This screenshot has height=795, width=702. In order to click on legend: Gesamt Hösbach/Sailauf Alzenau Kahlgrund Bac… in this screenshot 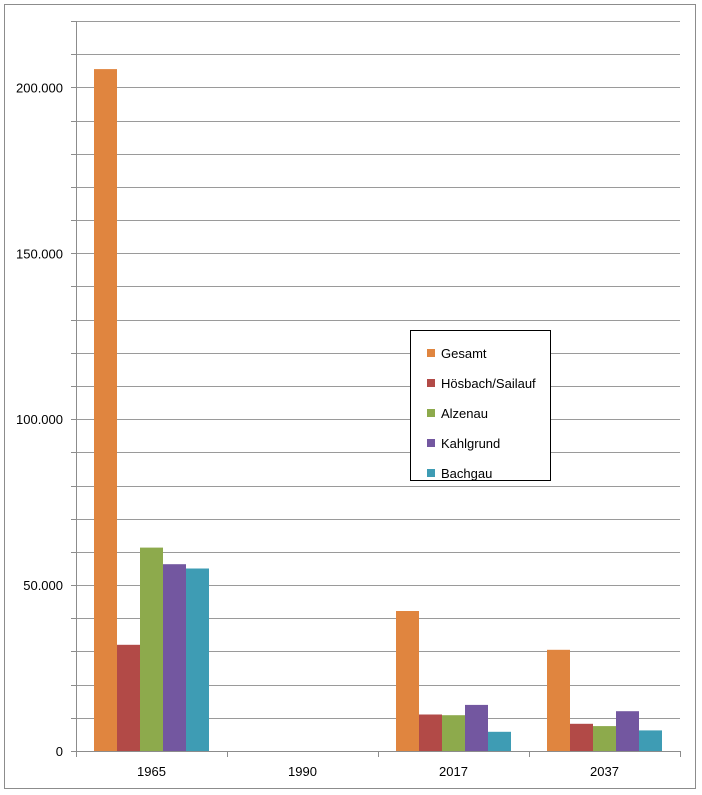, I will do `click(480, 405)`.